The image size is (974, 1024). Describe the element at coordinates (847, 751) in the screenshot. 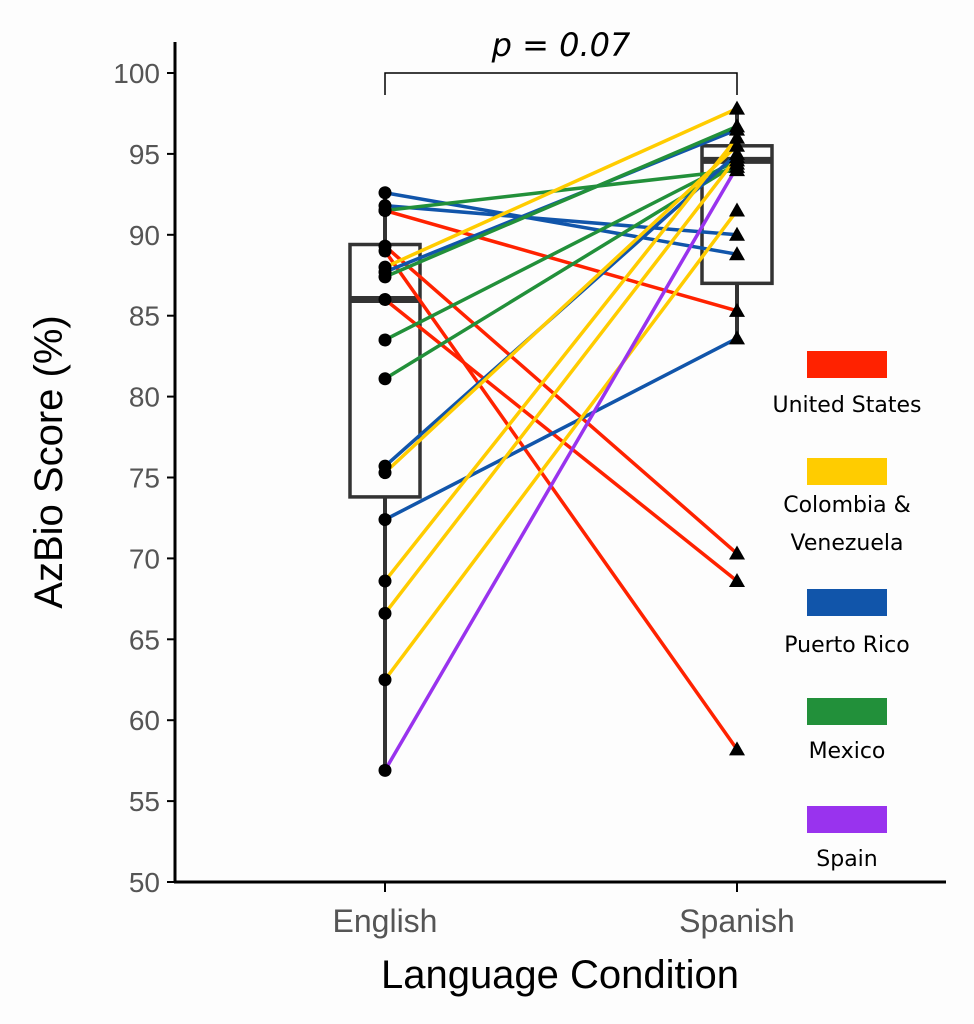

I see `legend-label-mexico: Mexico` at that location.